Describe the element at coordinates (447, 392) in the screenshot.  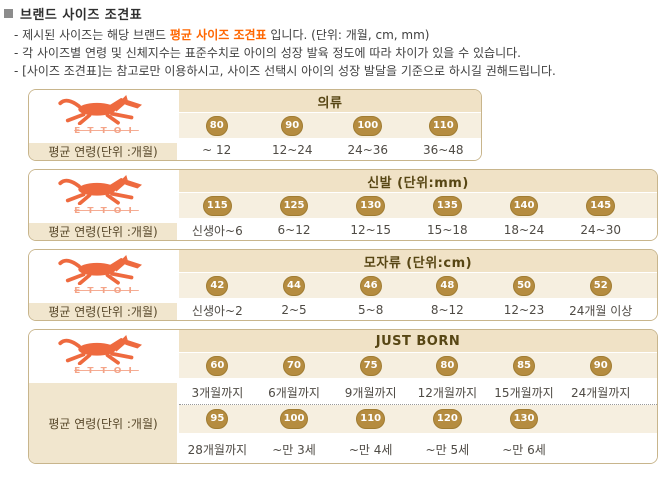
I see `age-cell: 12개월까지` at that location.